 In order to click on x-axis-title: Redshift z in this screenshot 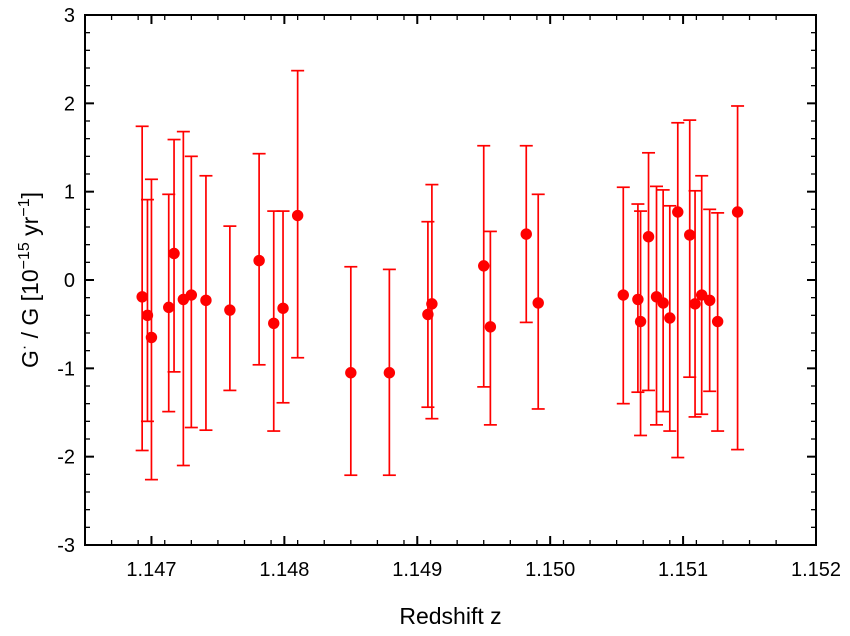, I will do `click(450, 616)`.